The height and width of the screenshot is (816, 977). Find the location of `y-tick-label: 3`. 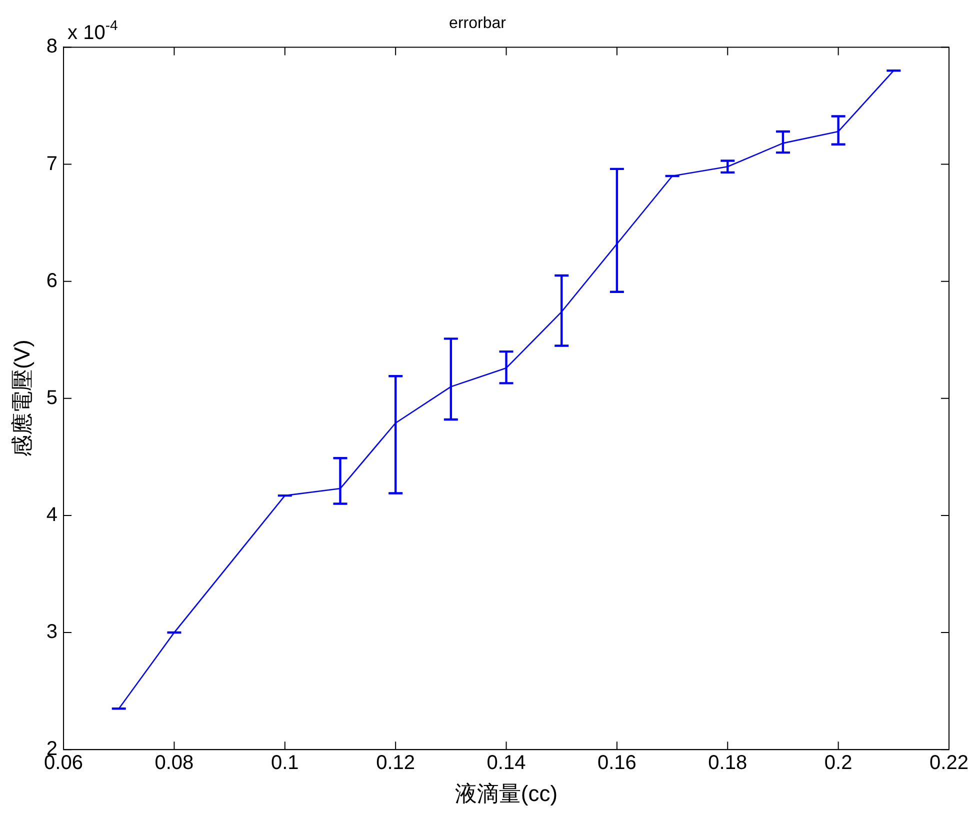

y-tick-label: 3 is located at coordinates (52, 632).